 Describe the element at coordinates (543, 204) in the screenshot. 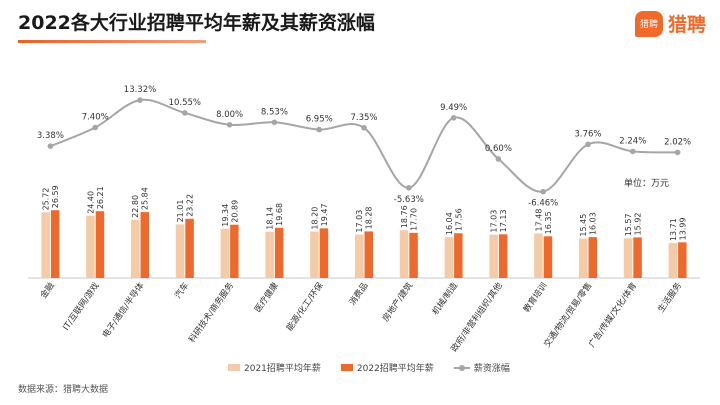

I see `growth-label: -6.46%` at that location.